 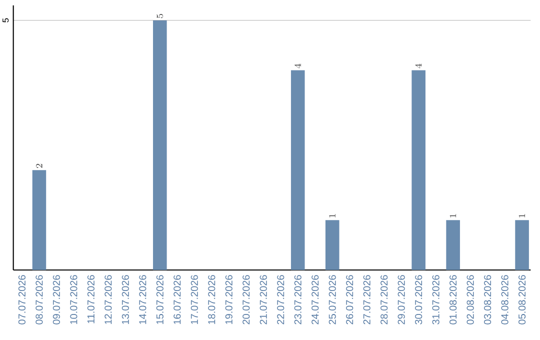 What do you see at coordinates (142, 299) in the screenshot?
I see `x-tick-label: 14.07.2026` at bounding box center [142, 299].